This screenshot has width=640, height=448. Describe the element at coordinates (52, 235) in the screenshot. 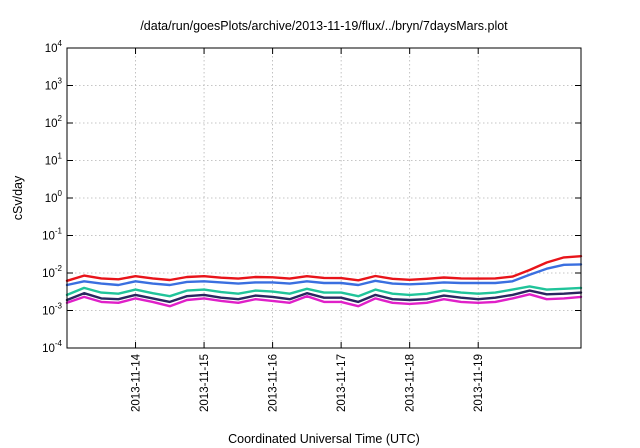

I see `y-tick-label: 10⁻¹` at that location.